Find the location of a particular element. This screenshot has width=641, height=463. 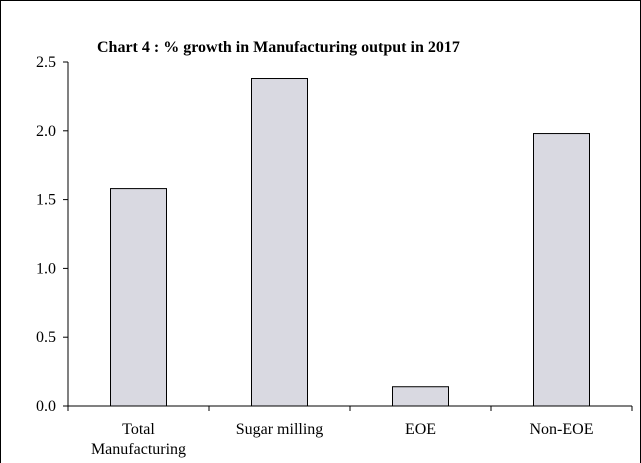

bar-eoe is located at coordinates (420, 396).